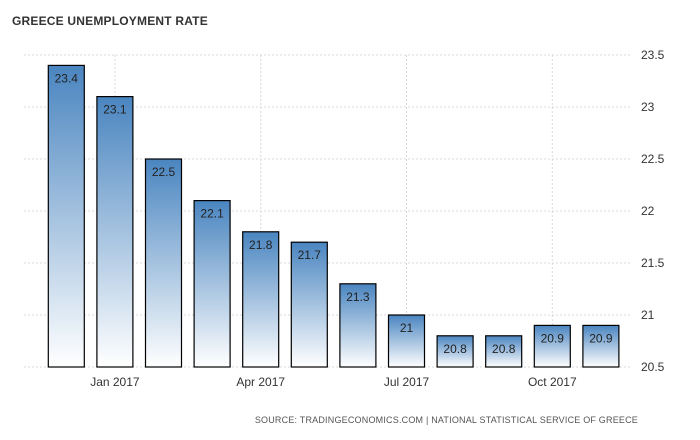 This screenshot has width=700, height=440. I want to click on data-label: 21.7, so click(310, 255).